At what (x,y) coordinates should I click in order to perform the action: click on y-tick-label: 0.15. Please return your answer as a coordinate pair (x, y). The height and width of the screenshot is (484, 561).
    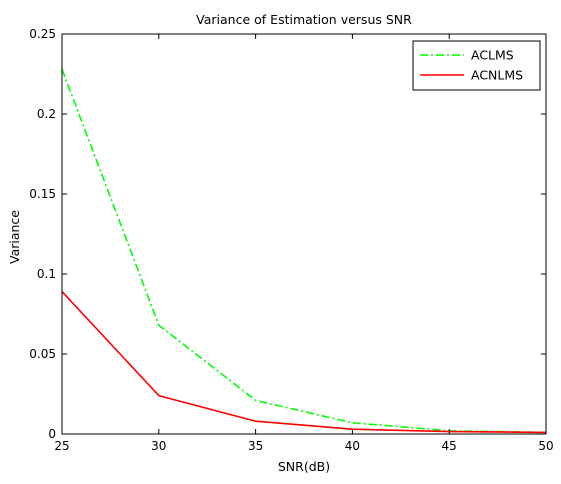
    Looking at the image, I should click on (42, 194).